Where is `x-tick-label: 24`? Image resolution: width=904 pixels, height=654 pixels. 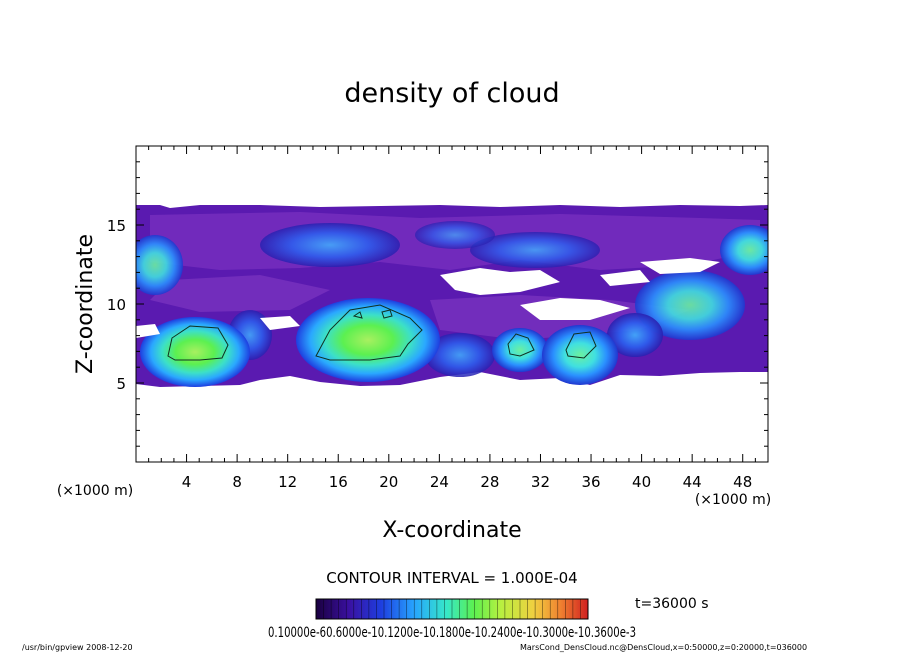
x-tick-label: 24 is located at coordinates (439, 482).